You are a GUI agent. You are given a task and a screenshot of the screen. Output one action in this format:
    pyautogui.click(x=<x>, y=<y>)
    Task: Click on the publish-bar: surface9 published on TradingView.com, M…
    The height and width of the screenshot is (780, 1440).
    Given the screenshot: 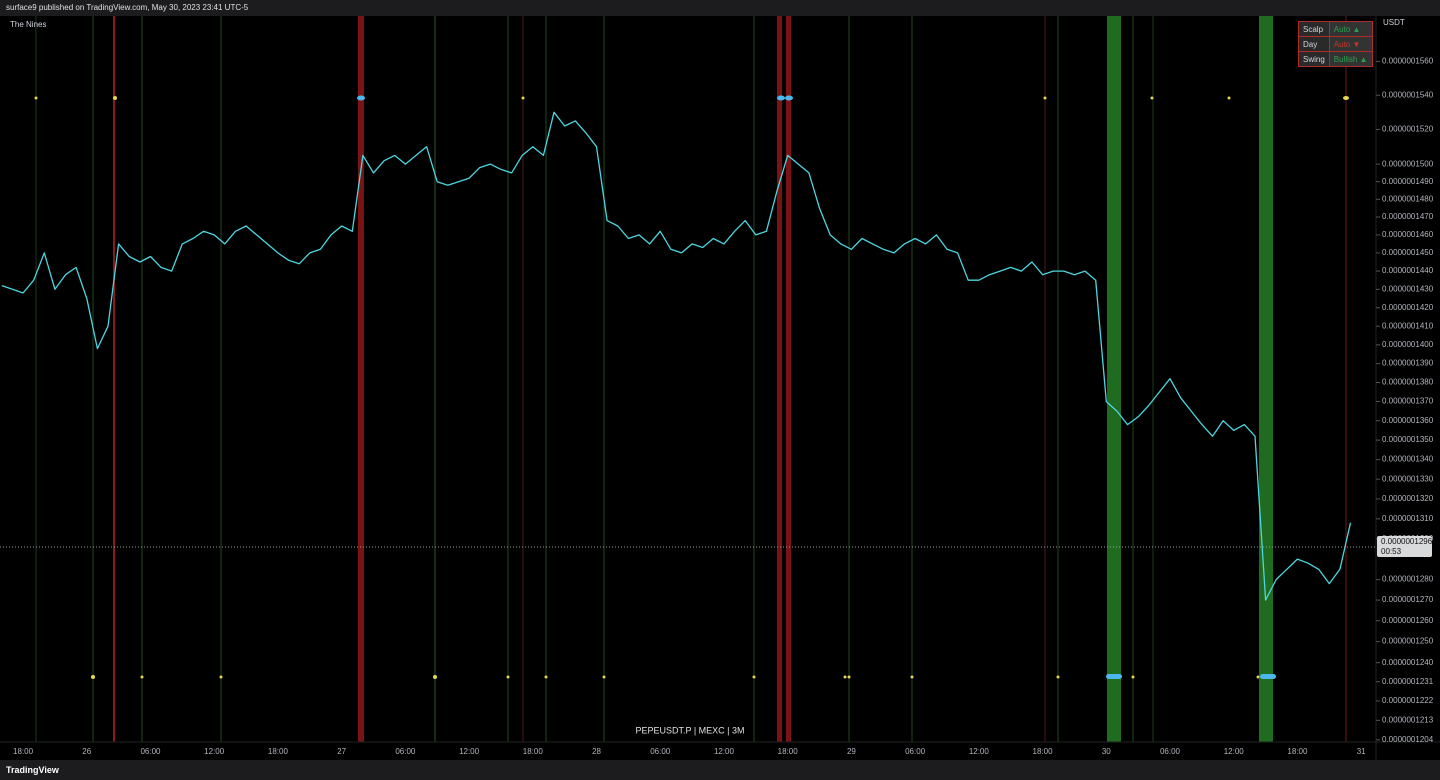 What is the action you would take?
    pyautogui.click(x=720, y=8)
    